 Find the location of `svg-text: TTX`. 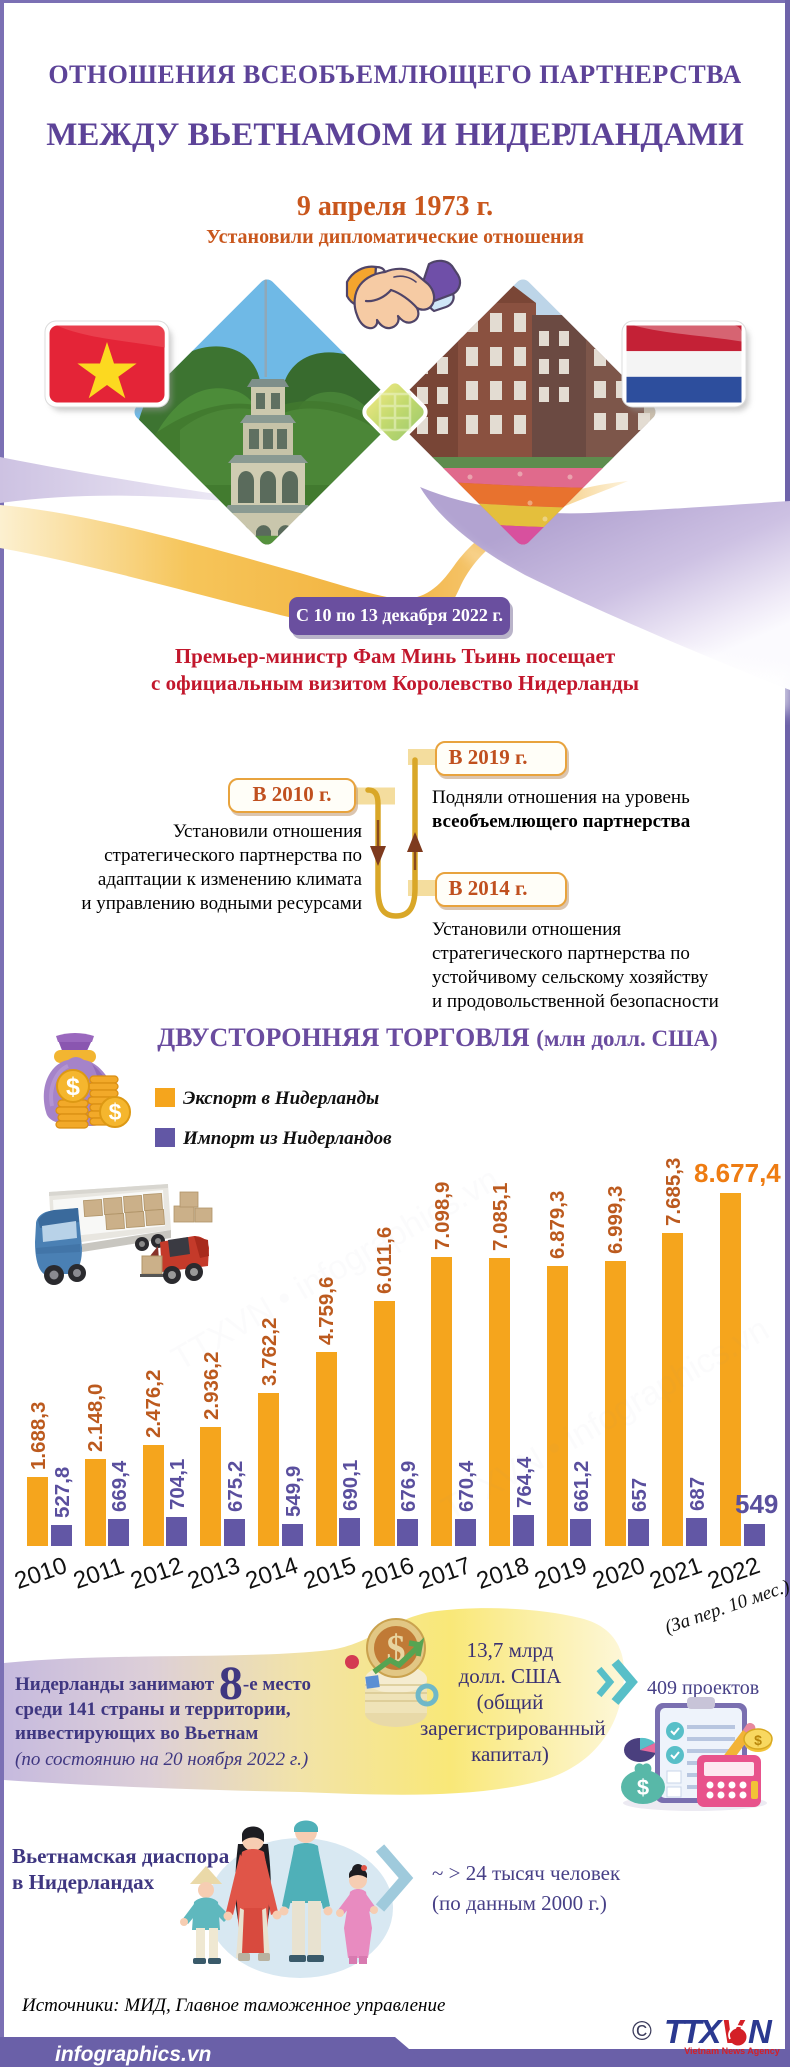

svg-text: TTX is located at coordinates (693, 2031).